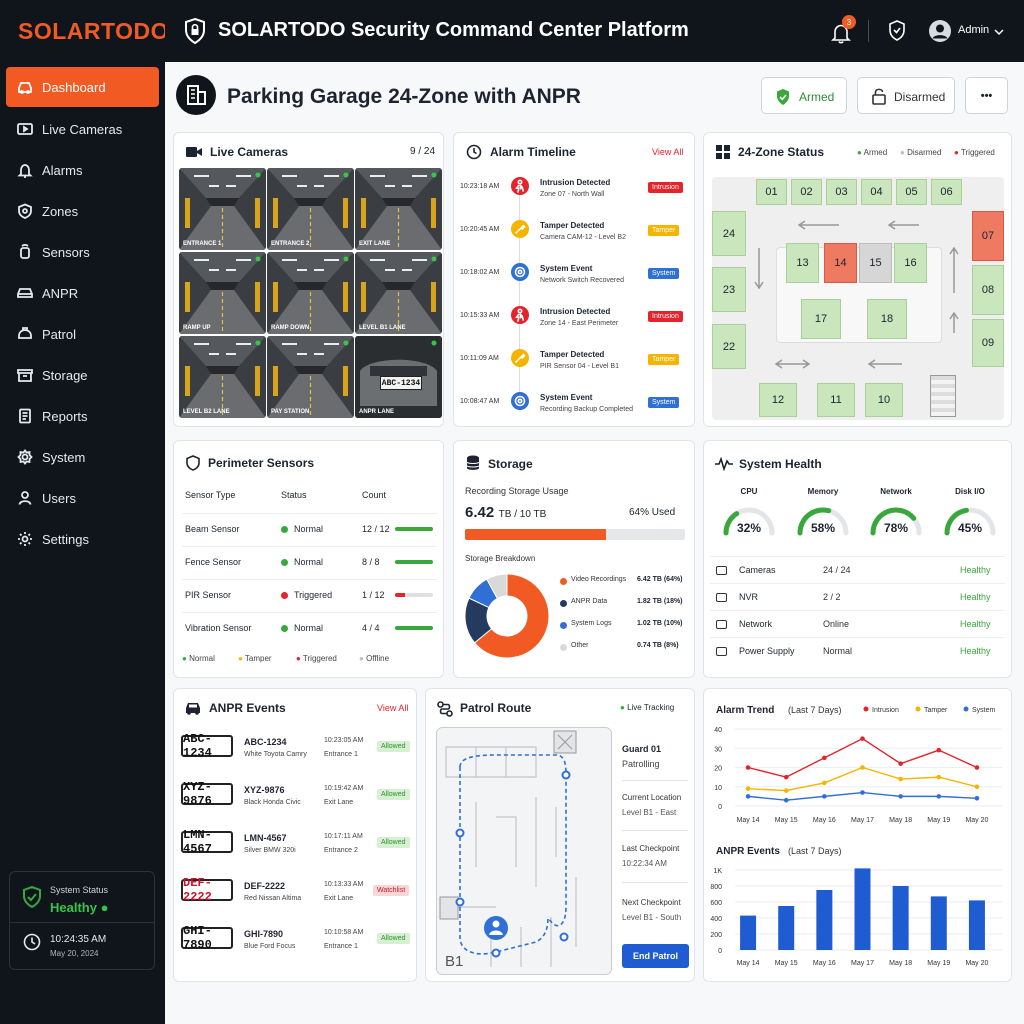 The height and width of the screenshot is (1024, 1024). What do you see at coordinates (857, 623) in the screenshot?
I see `health-row: Network Online Healthy` at bounding box center [857, 623].